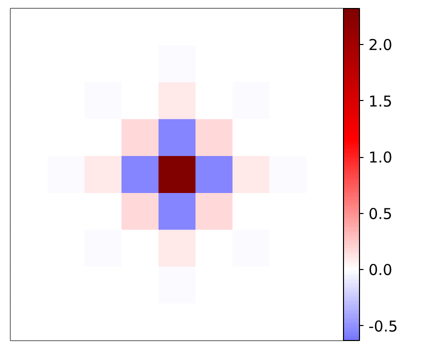 The height and width of the screenshot is (352, 423). Describe the element at coordinates (380, 157) in the screenshot. I see `color-bar-label: 1.0` at that location.